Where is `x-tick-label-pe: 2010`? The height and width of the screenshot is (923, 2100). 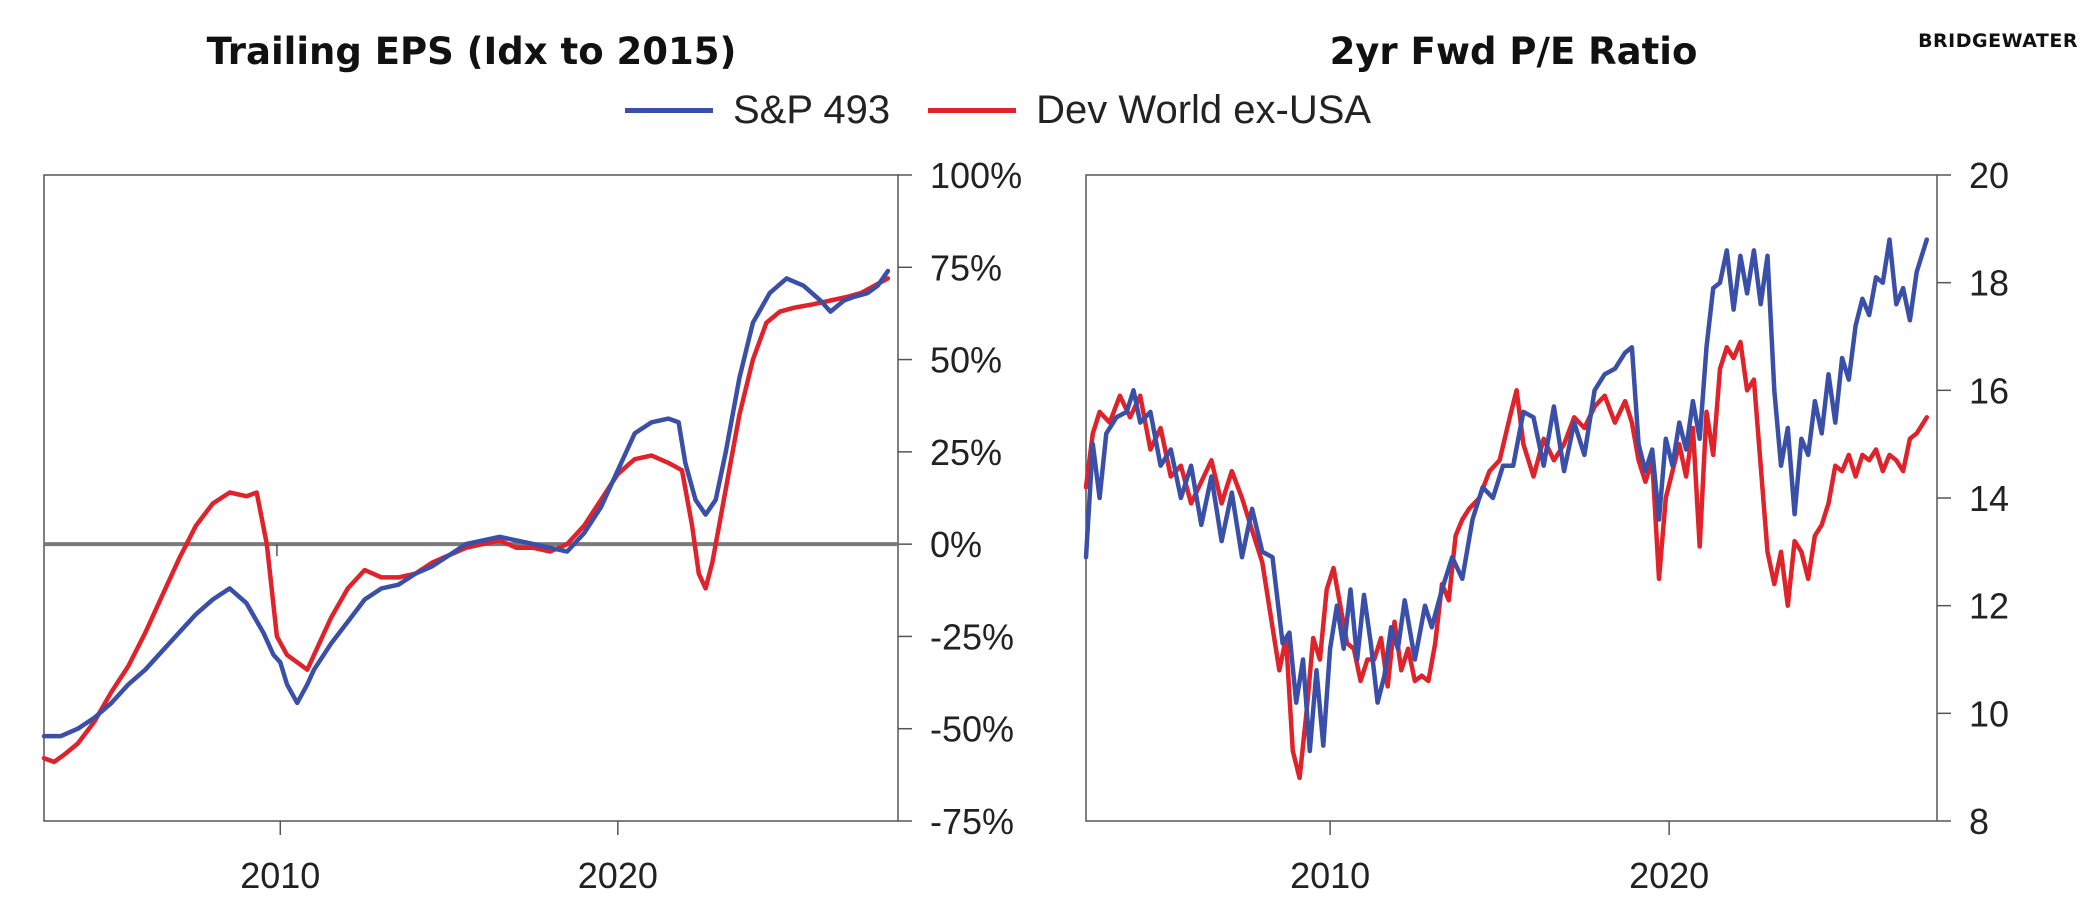
x-tick-label-pe: 2010 is located at coordinates (1330, 875).